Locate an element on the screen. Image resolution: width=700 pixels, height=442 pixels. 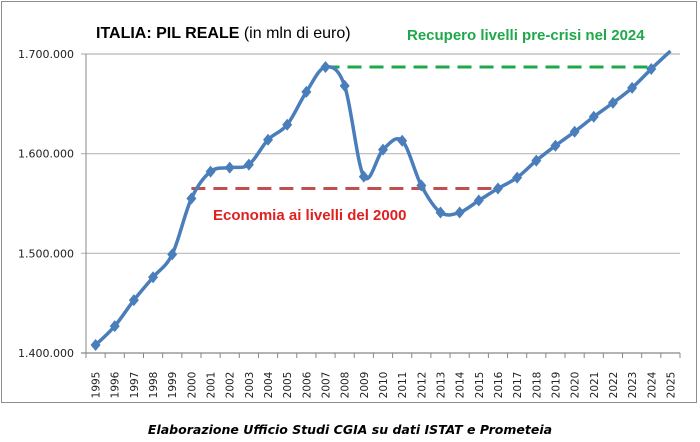
x-tick-label: 1999 is located at coordinates (173, 385).